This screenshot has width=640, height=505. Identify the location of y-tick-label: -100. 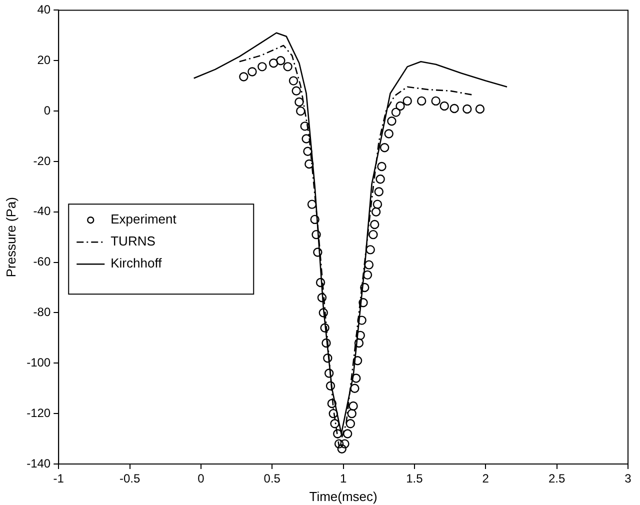
(38, 362).